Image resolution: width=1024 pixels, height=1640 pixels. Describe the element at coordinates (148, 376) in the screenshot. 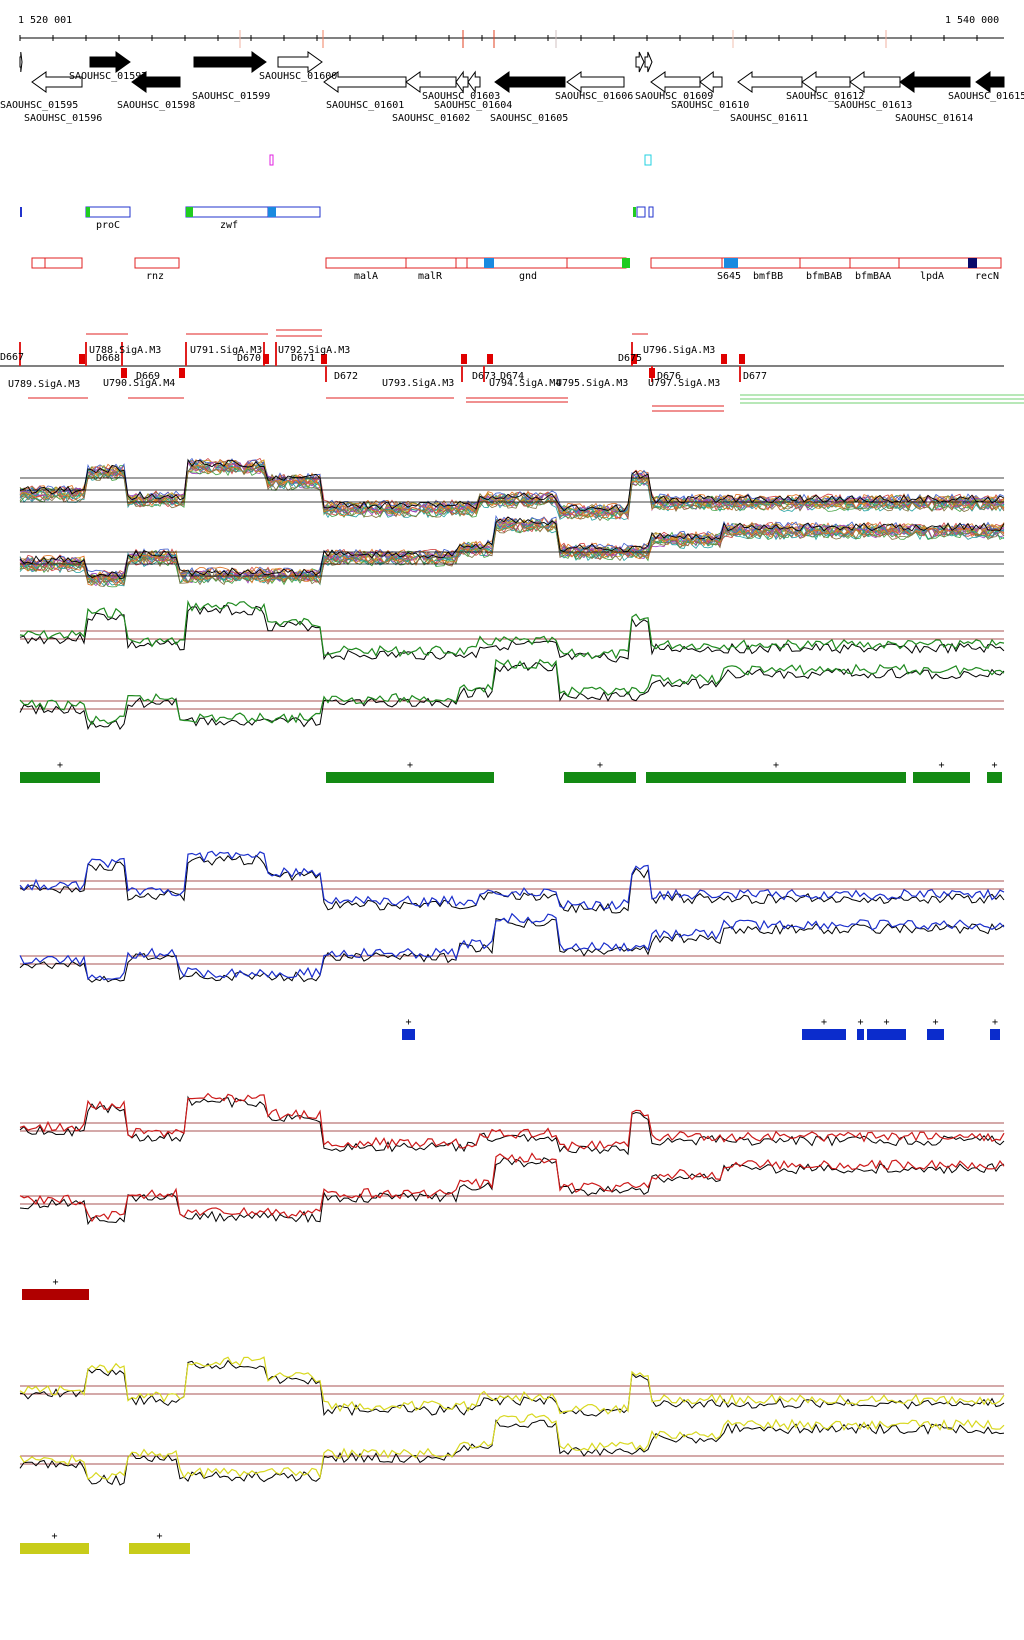

I see `terminator-label: D669` at that location.